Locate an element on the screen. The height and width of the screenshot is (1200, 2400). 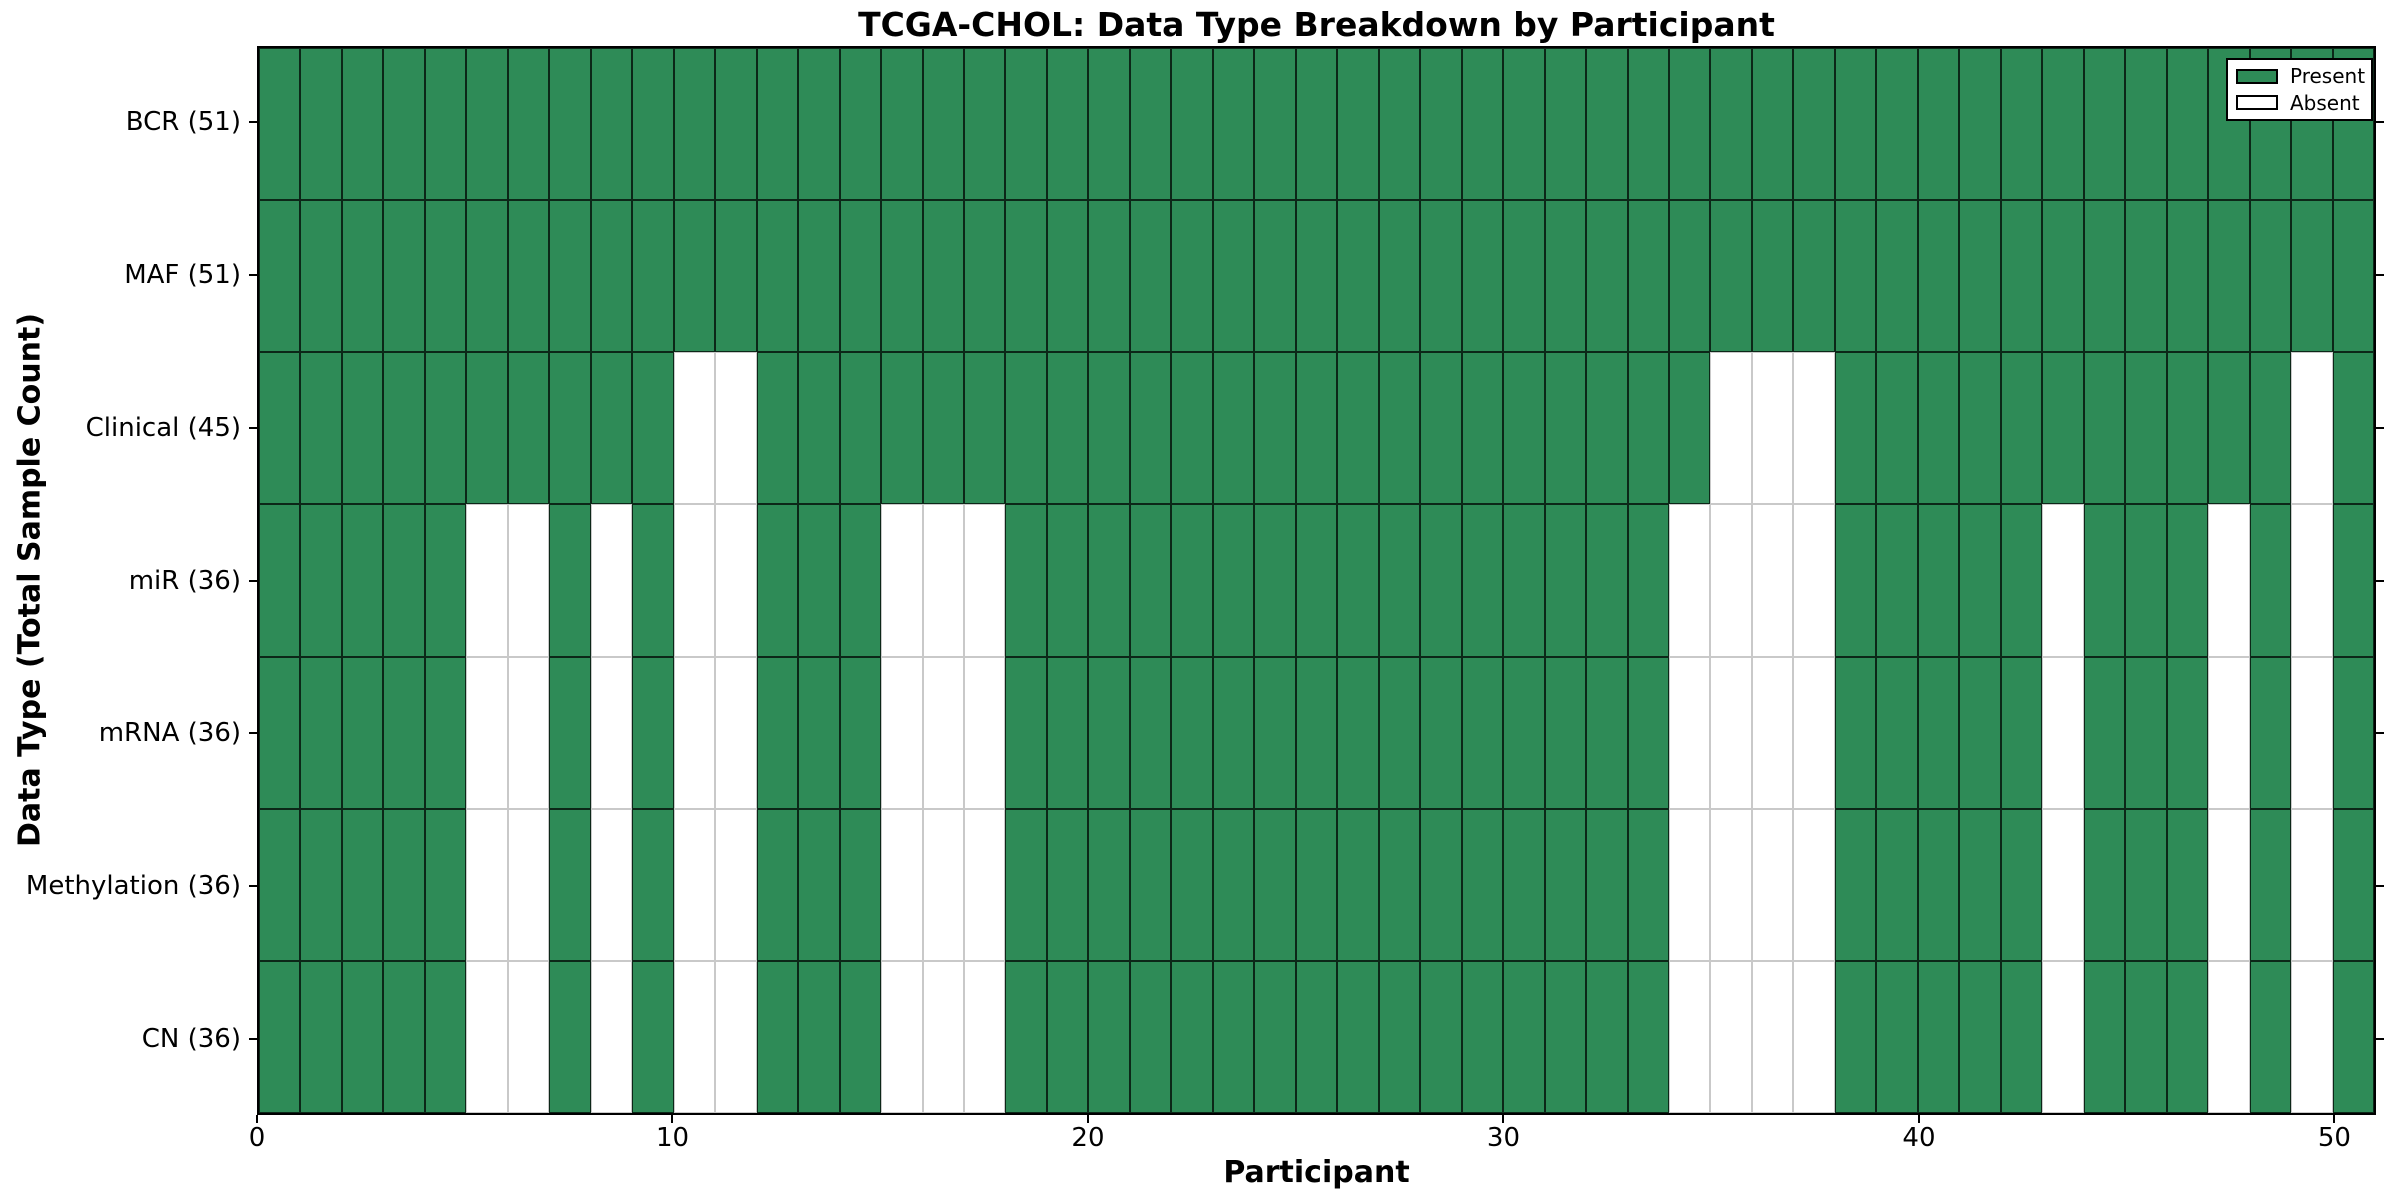
y-tick-label: BCR (51) is located at coordinates (183, 122).